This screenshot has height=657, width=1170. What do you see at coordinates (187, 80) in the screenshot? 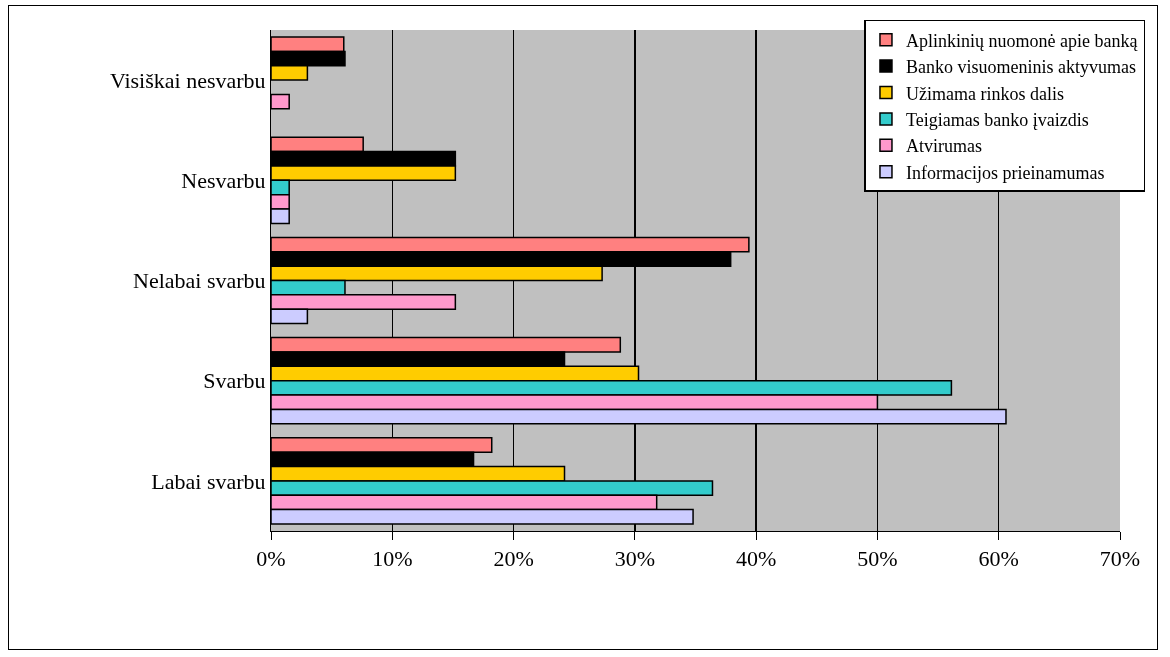
I see `y-tick-label: Visiškai nesvarbu` at bounding box center [187, 80].